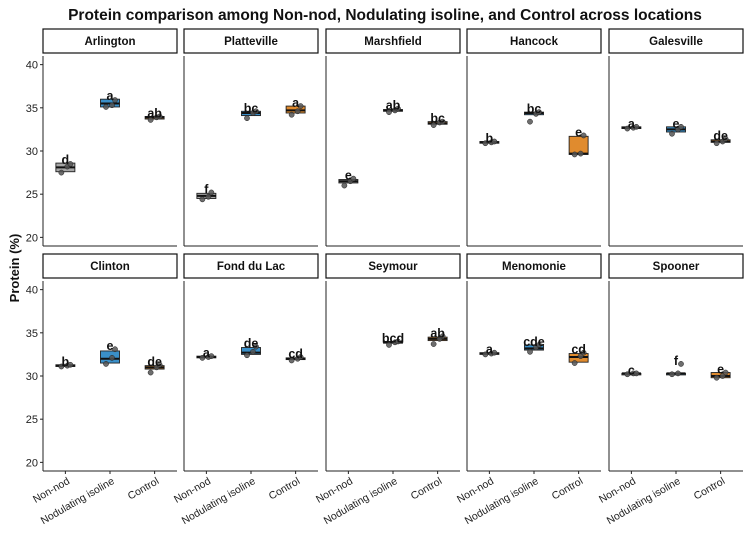 This screenshot has height=545, width=750. I want to click on strip-label: Arlington, so click(109, 42).